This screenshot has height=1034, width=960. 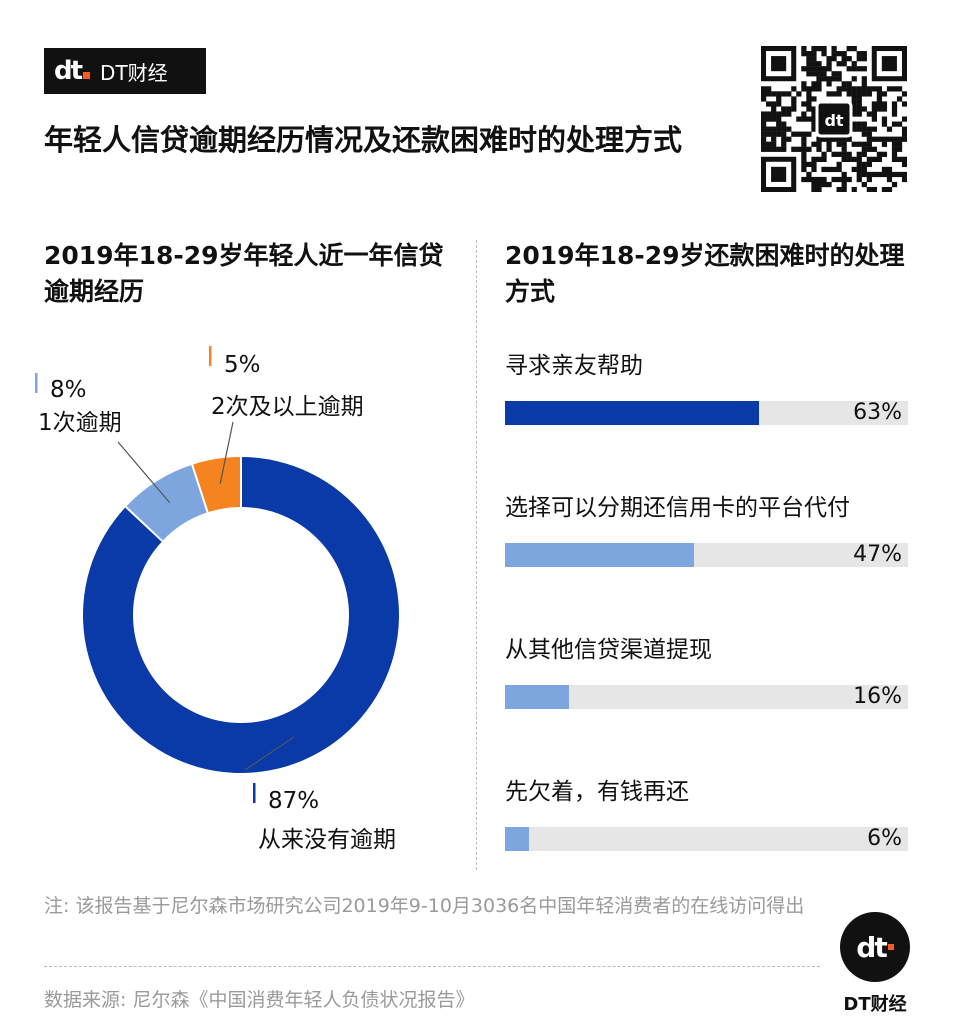 I want to click on bar-track: 63%, so click(x=706, y=412).